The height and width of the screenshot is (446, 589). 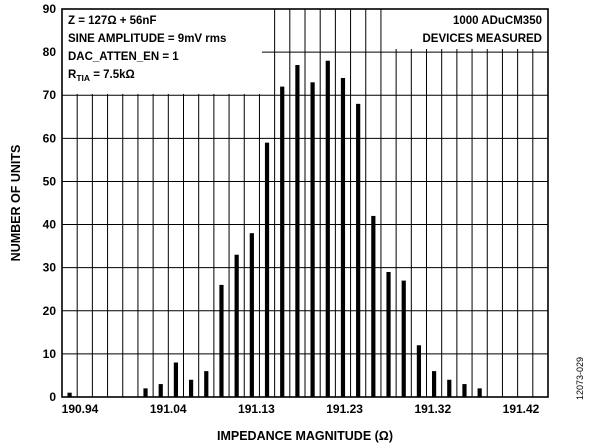 What do you see at coordinates (432, 409) in the screenshot?
I see `x-tick-label: 191.32` at bounding box center [432, 409].